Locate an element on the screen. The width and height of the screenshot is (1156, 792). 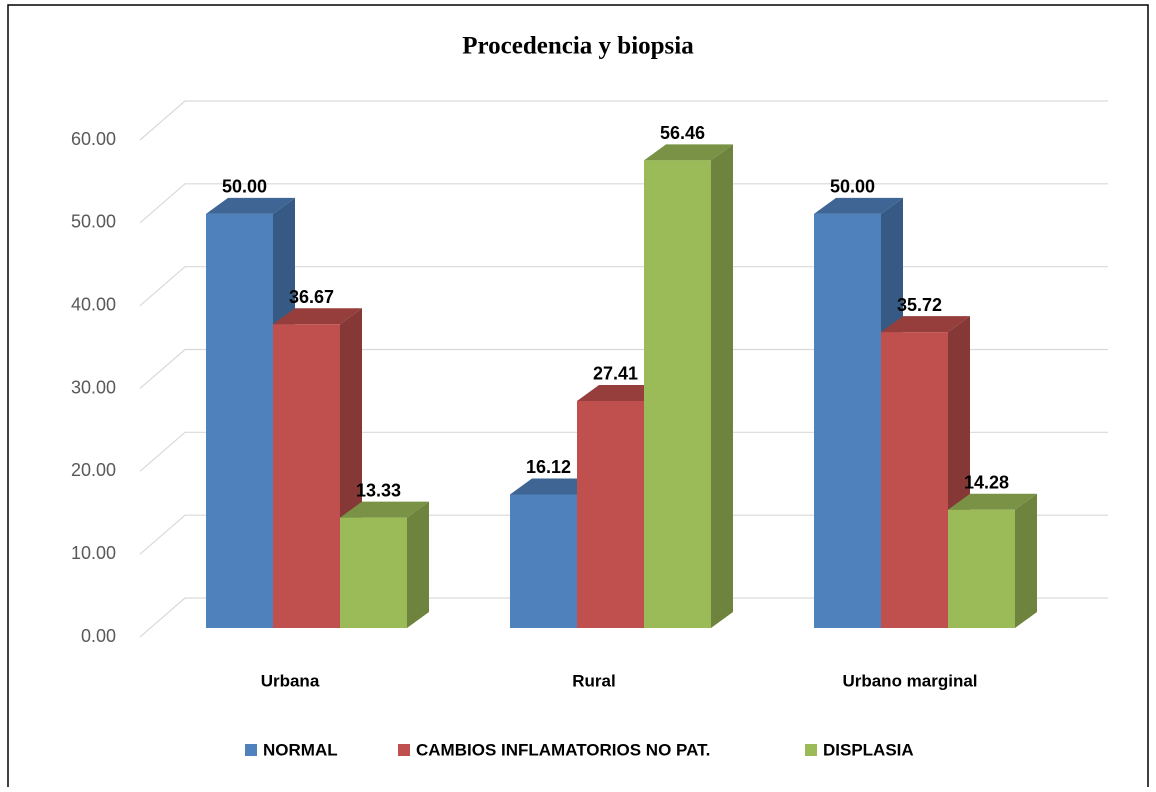
y-tick-label: 10.00 is located at coordinates (93, 553).